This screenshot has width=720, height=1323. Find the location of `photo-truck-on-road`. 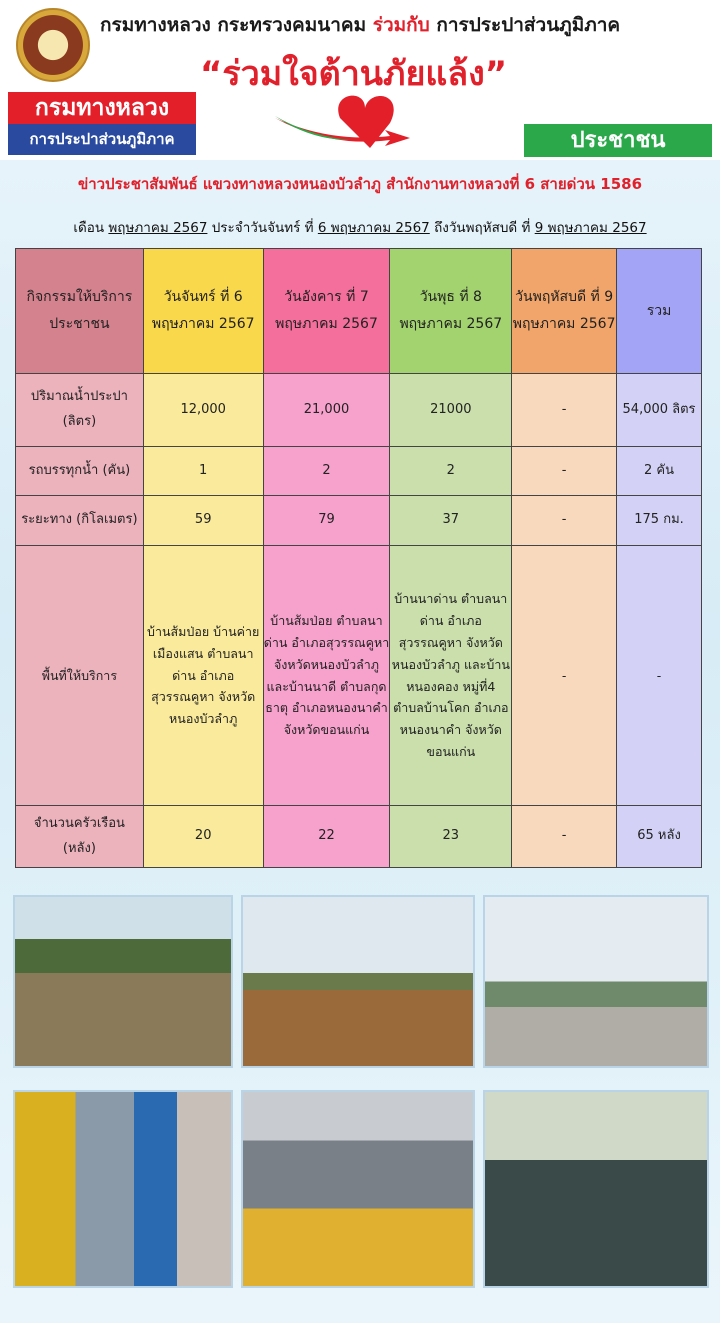

photo-truck-on-road is located at coordinates (596, 981).